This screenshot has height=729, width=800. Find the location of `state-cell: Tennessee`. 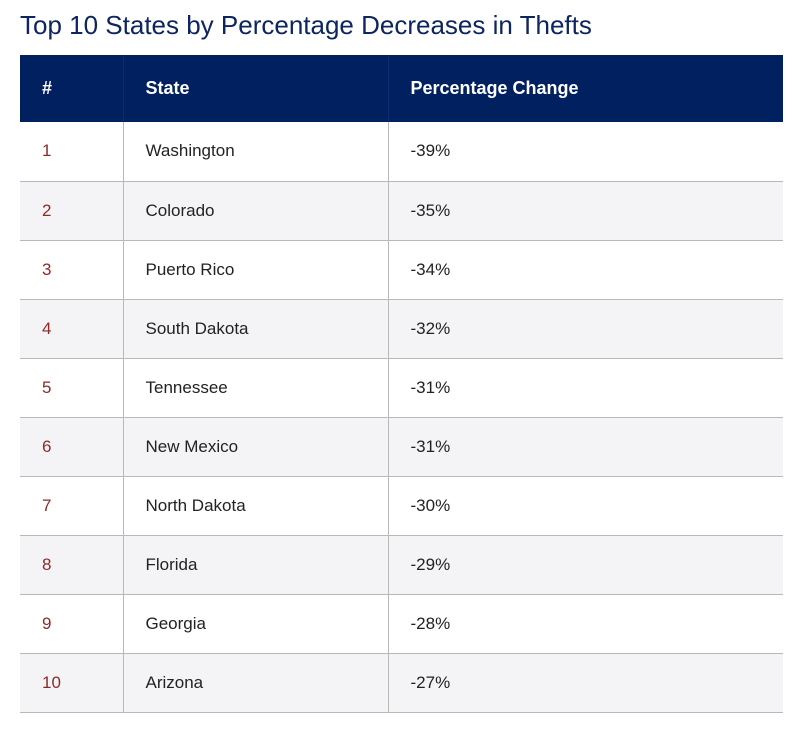

state-cell: Tennessee is located at coordinates (255, 388).